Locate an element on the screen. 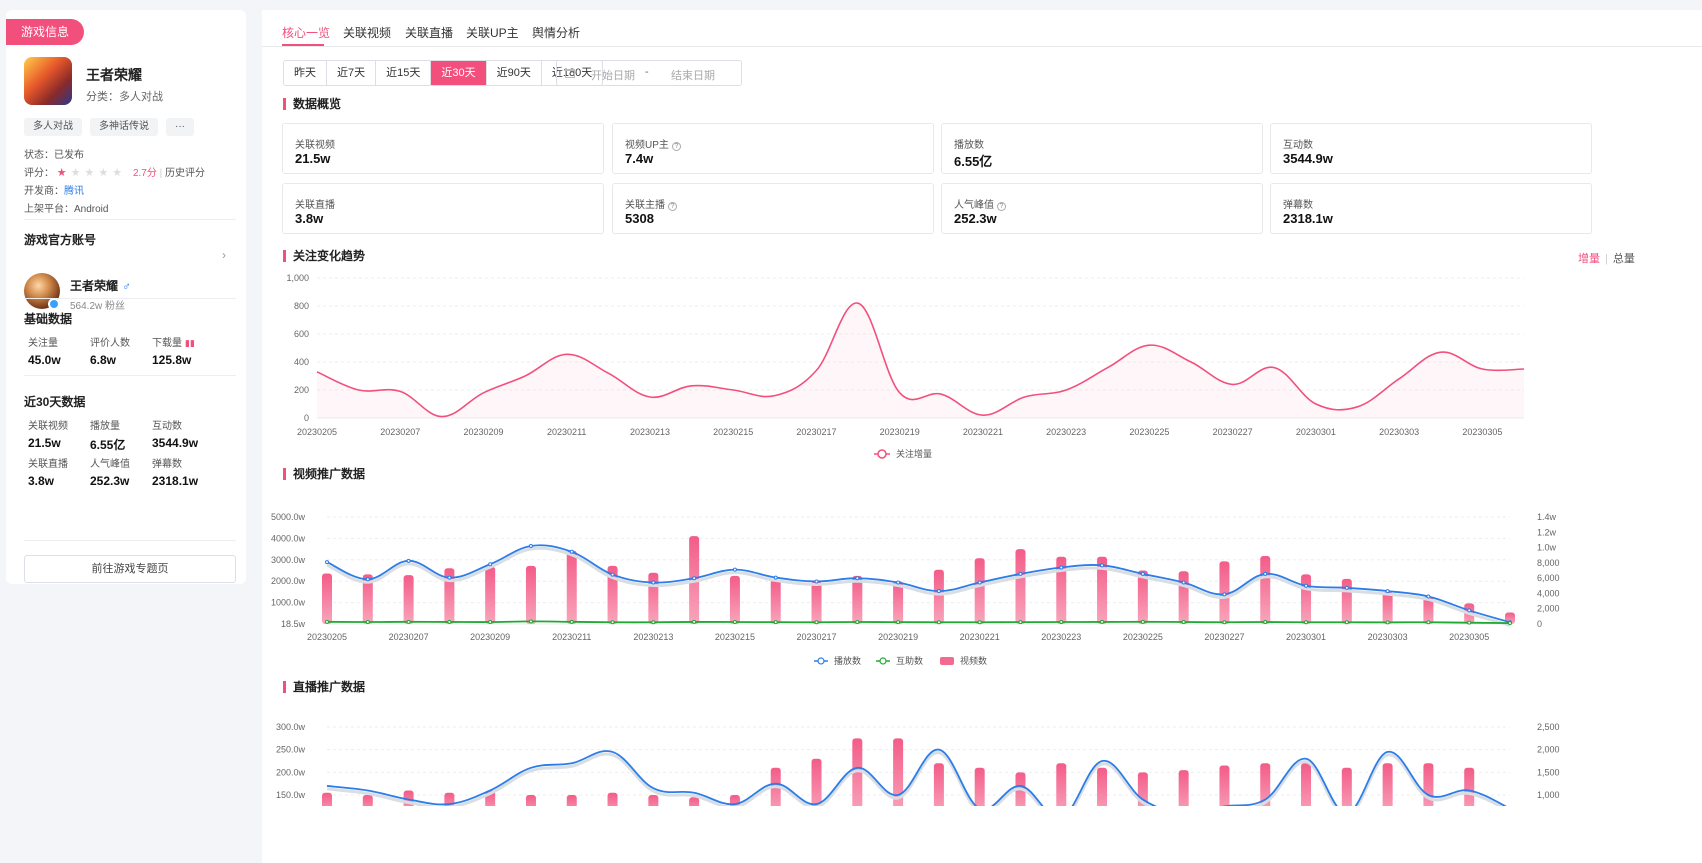  card-label: 互动数 is located at coordinates (1298, 145).